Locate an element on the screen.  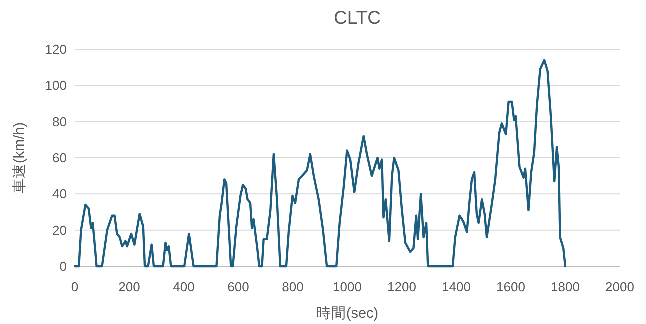
chart-title: CLTC is located at coordinates (357, 17).